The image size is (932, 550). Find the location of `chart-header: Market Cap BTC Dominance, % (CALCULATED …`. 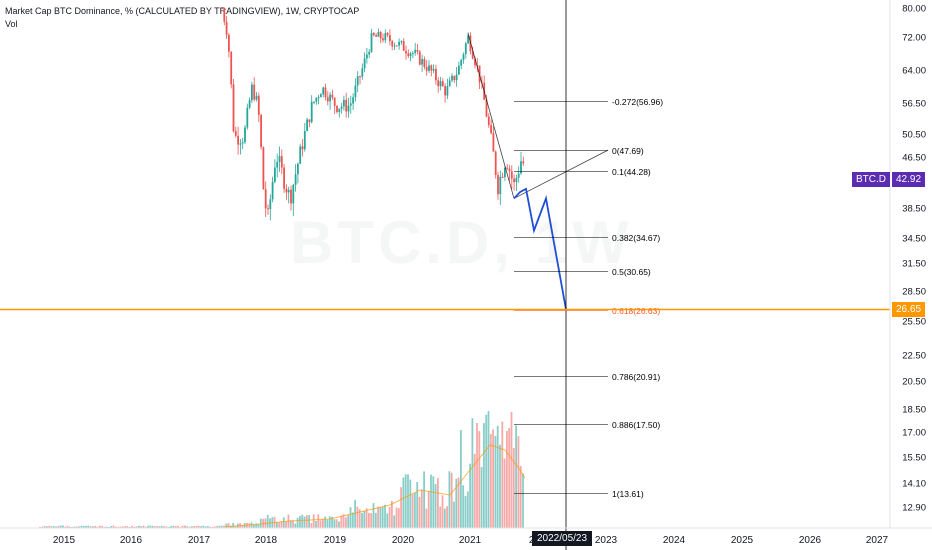

chart-header: Market Cap BTC Dominance, % (CALCULATED … is located at coordinates (182, 18).